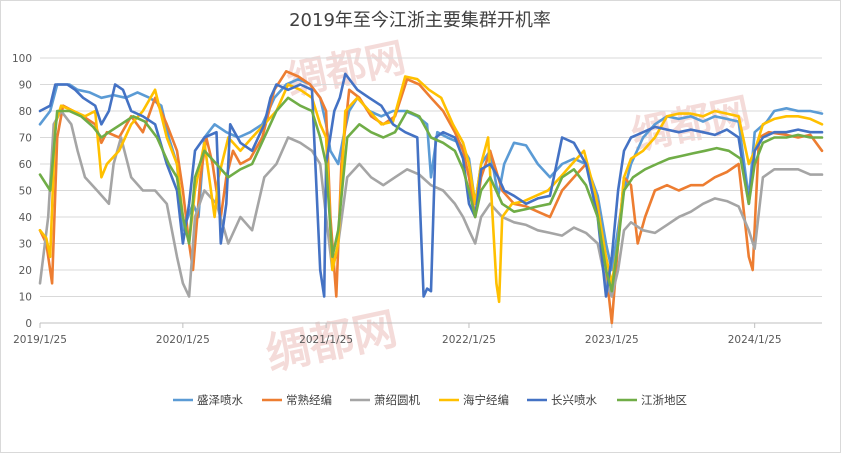 The height and width of the screenshot is (453, 841). Describe the element at coordinates (183, 340) in the screenshot. I see `x-tick-label: 2020/1/25` at that location.